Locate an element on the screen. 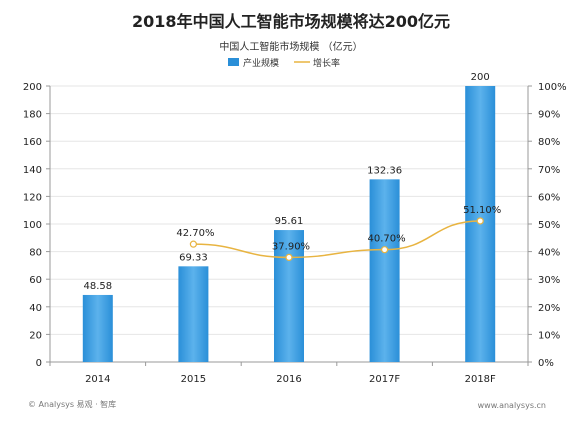 The width and height of the screenshot is (582, 429). source-url: www.analysys.cn is located at coordinates (511, 405).